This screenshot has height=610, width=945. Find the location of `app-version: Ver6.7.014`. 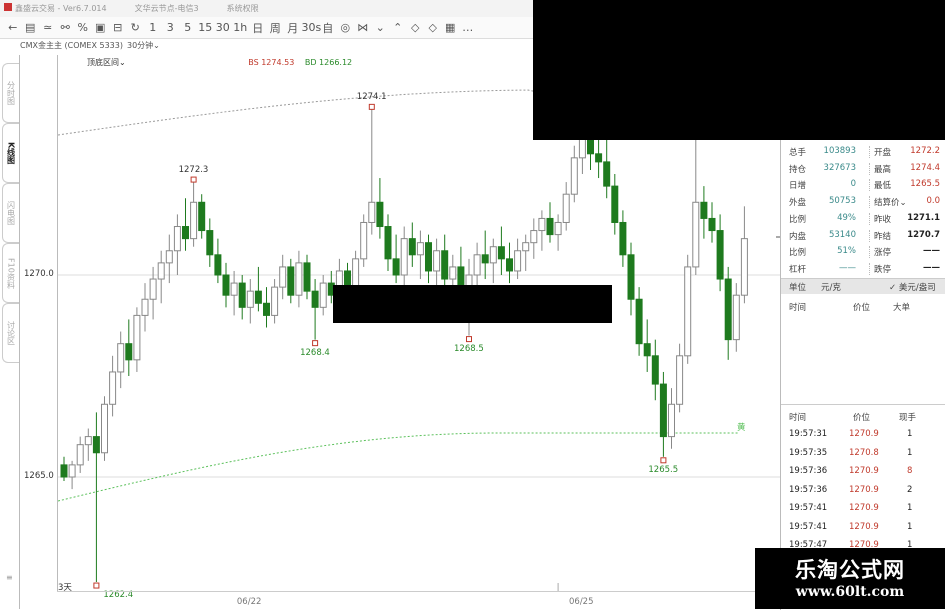

app-version: Ver6.7.014 is located at coordinates (84, 8).